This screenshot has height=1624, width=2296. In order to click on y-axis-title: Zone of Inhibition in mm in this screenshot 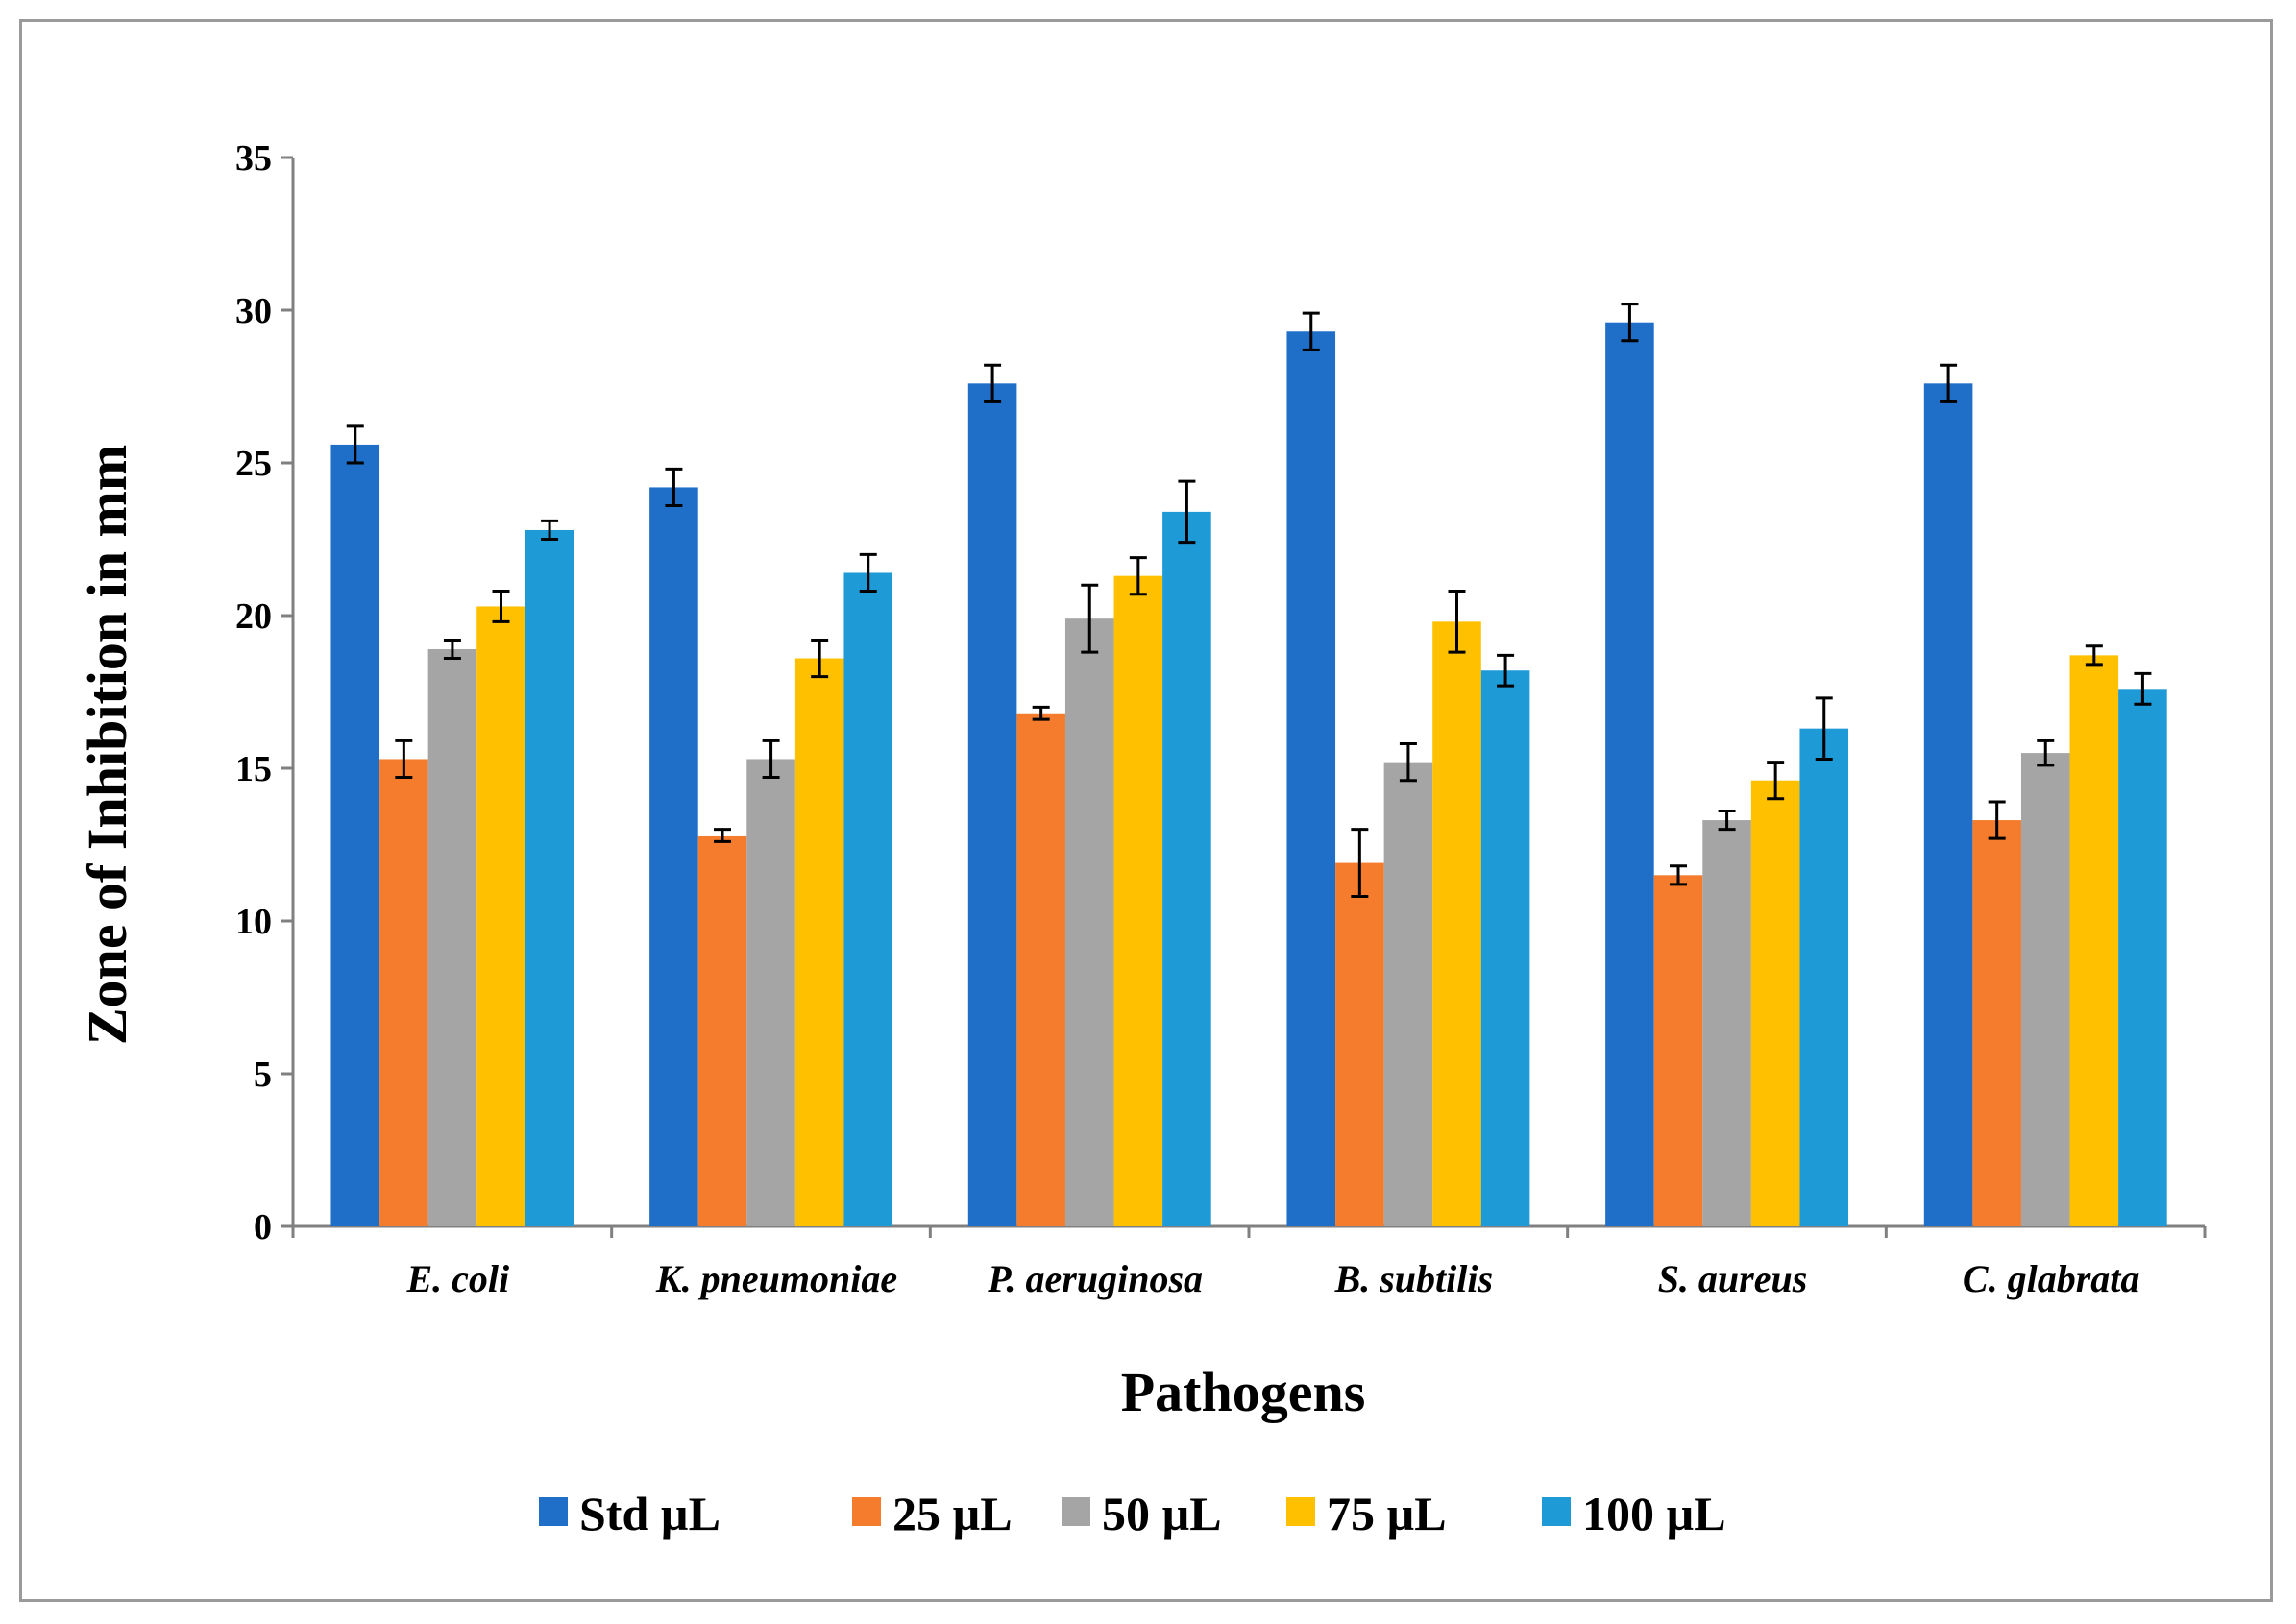, I will do `click(107, 745)`.